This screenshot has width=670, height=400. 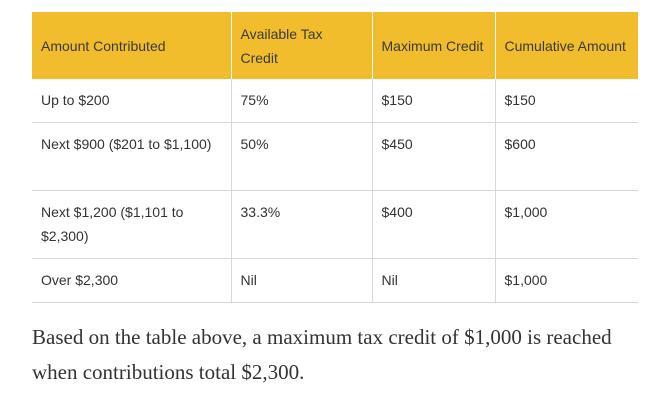 I want to click on cell-amount-contributed: Next $900 ($201 to $1,100), so click(x=131, y=156).